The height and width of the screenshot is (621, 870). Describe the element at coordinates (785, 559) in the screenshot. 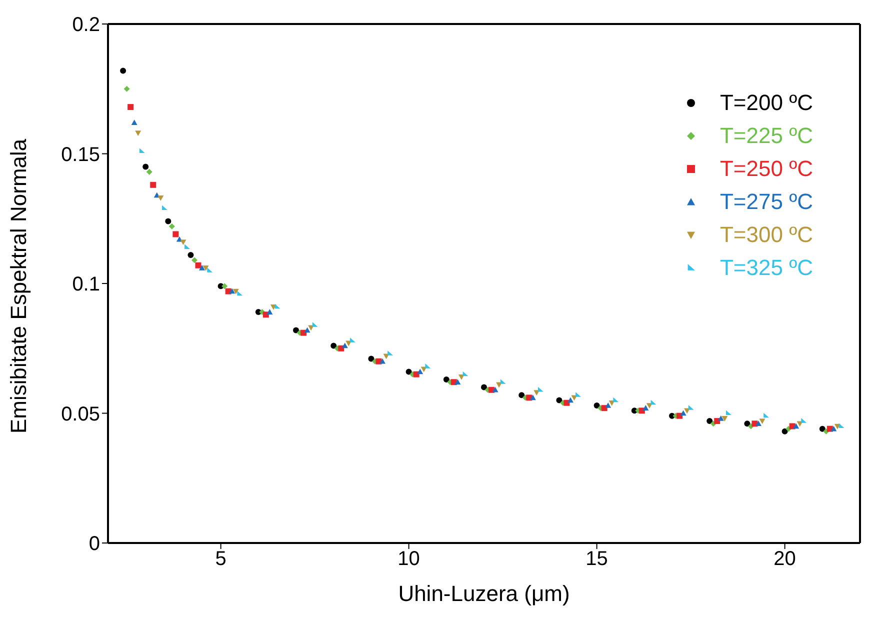

I see `x-tick-label: 20` at that location.